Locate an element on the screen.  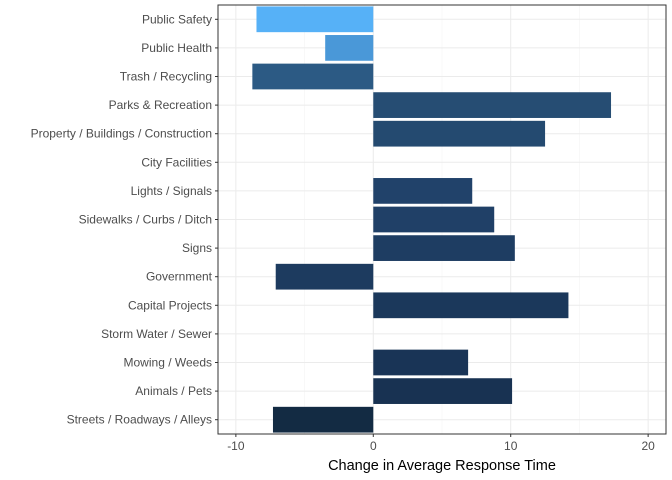
x-tick-label: 0 is located at coordinates (373, 446).